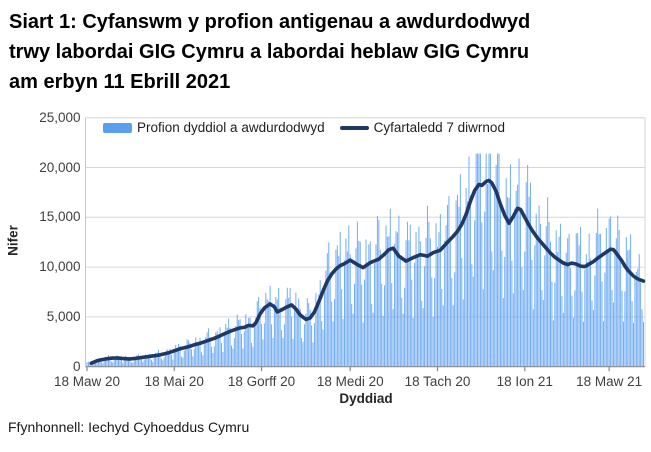 This screenshot has width=651, height=452. I want to click on legend-item-daily-bars: Profion dyddiol a awdurdodwyd, so click(214, 127).